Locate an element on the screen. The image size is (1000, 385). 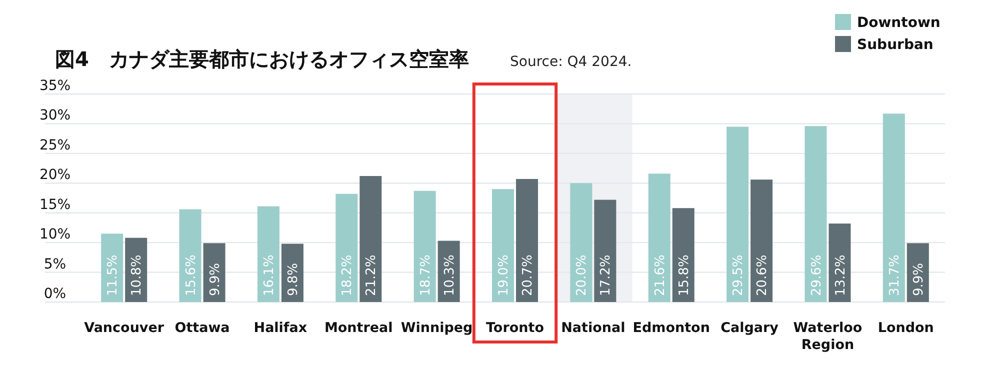
legend-label: Suburban is located at coordinates (895, 45).